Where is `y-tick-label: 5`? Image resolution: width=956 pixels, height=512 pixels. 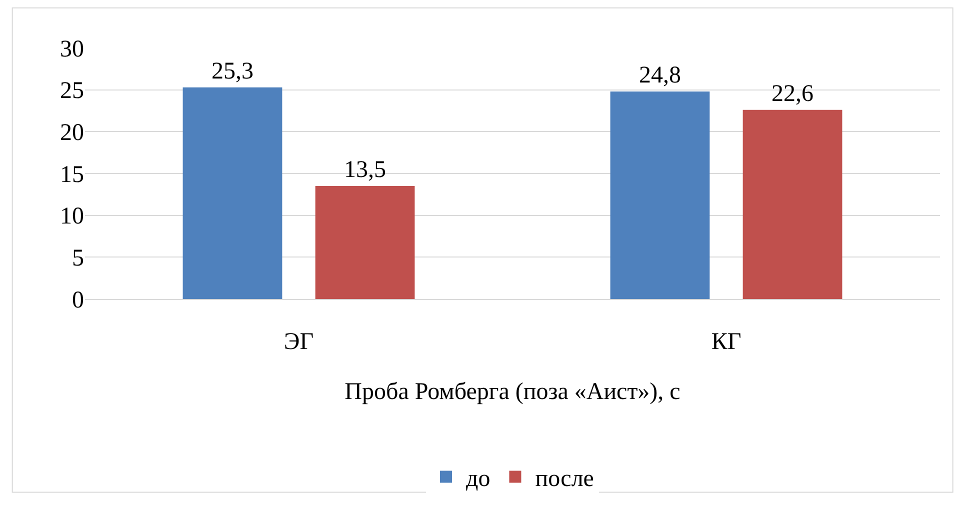
y-tick-label: 5 is located at coordinates (78, 259).